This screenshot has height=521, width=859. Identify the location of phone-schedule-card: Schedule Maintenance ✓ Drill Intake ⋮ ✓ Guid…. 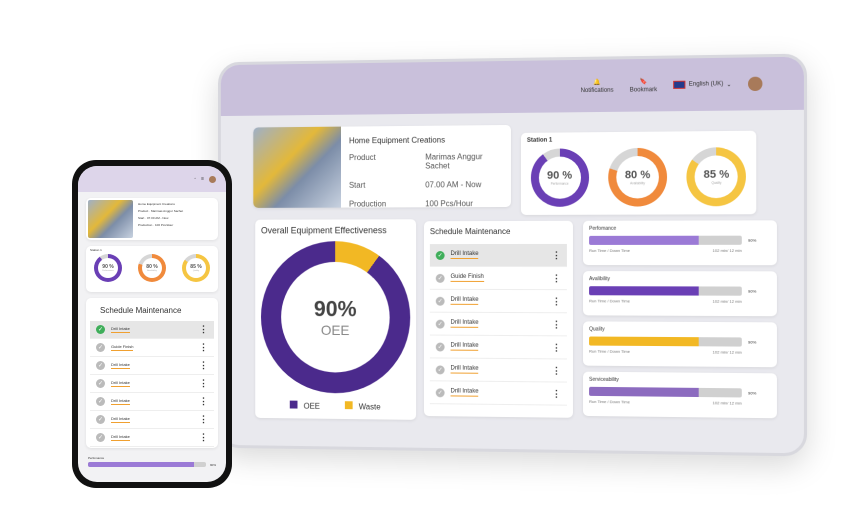
(152, 373).